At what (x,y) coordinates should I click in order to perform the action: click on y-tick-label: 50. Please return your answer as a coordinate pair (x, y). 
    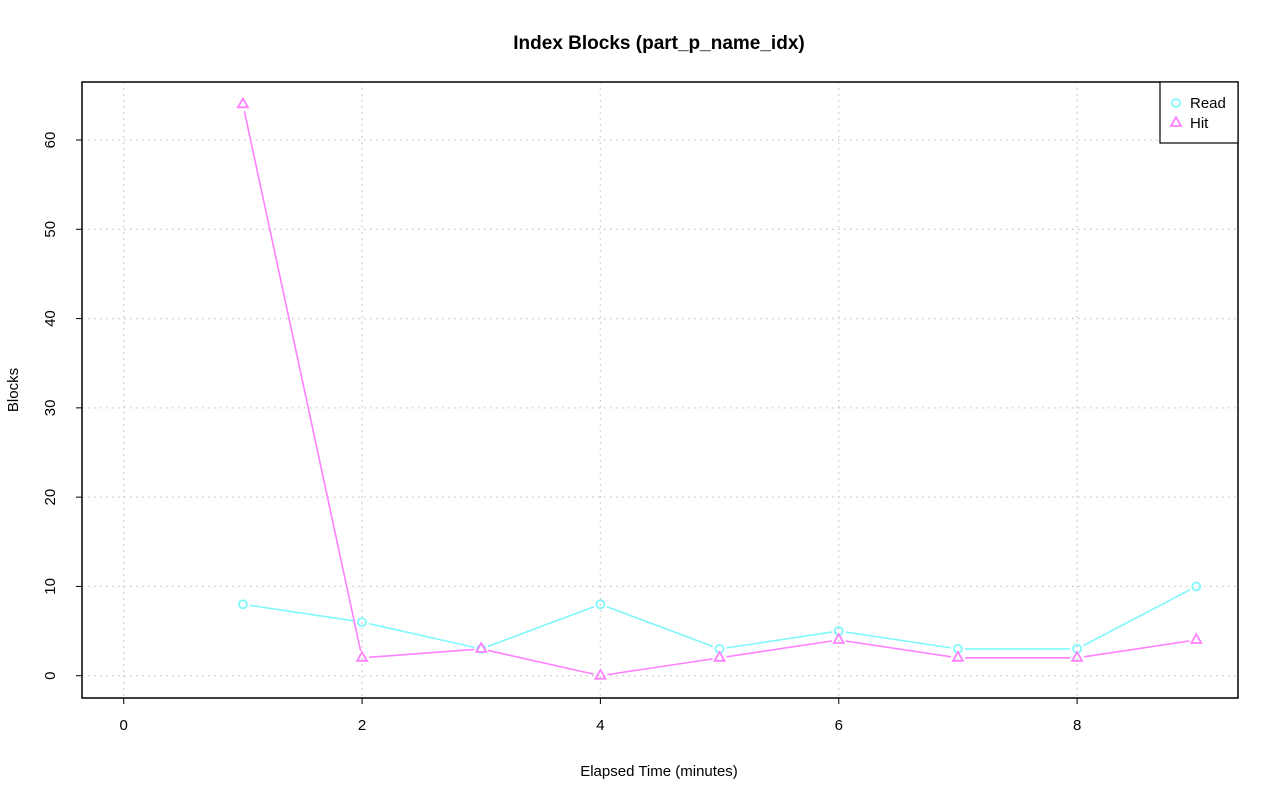
    Looking at the image, I should click on (50, 229).